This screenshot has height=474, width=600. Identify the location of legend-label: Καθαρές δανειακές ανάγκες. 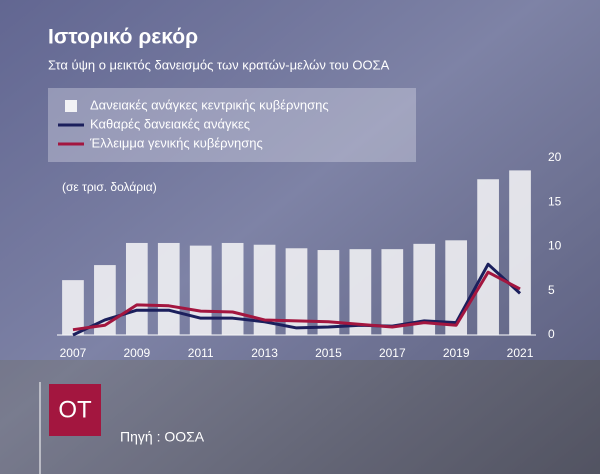
(170, 123).